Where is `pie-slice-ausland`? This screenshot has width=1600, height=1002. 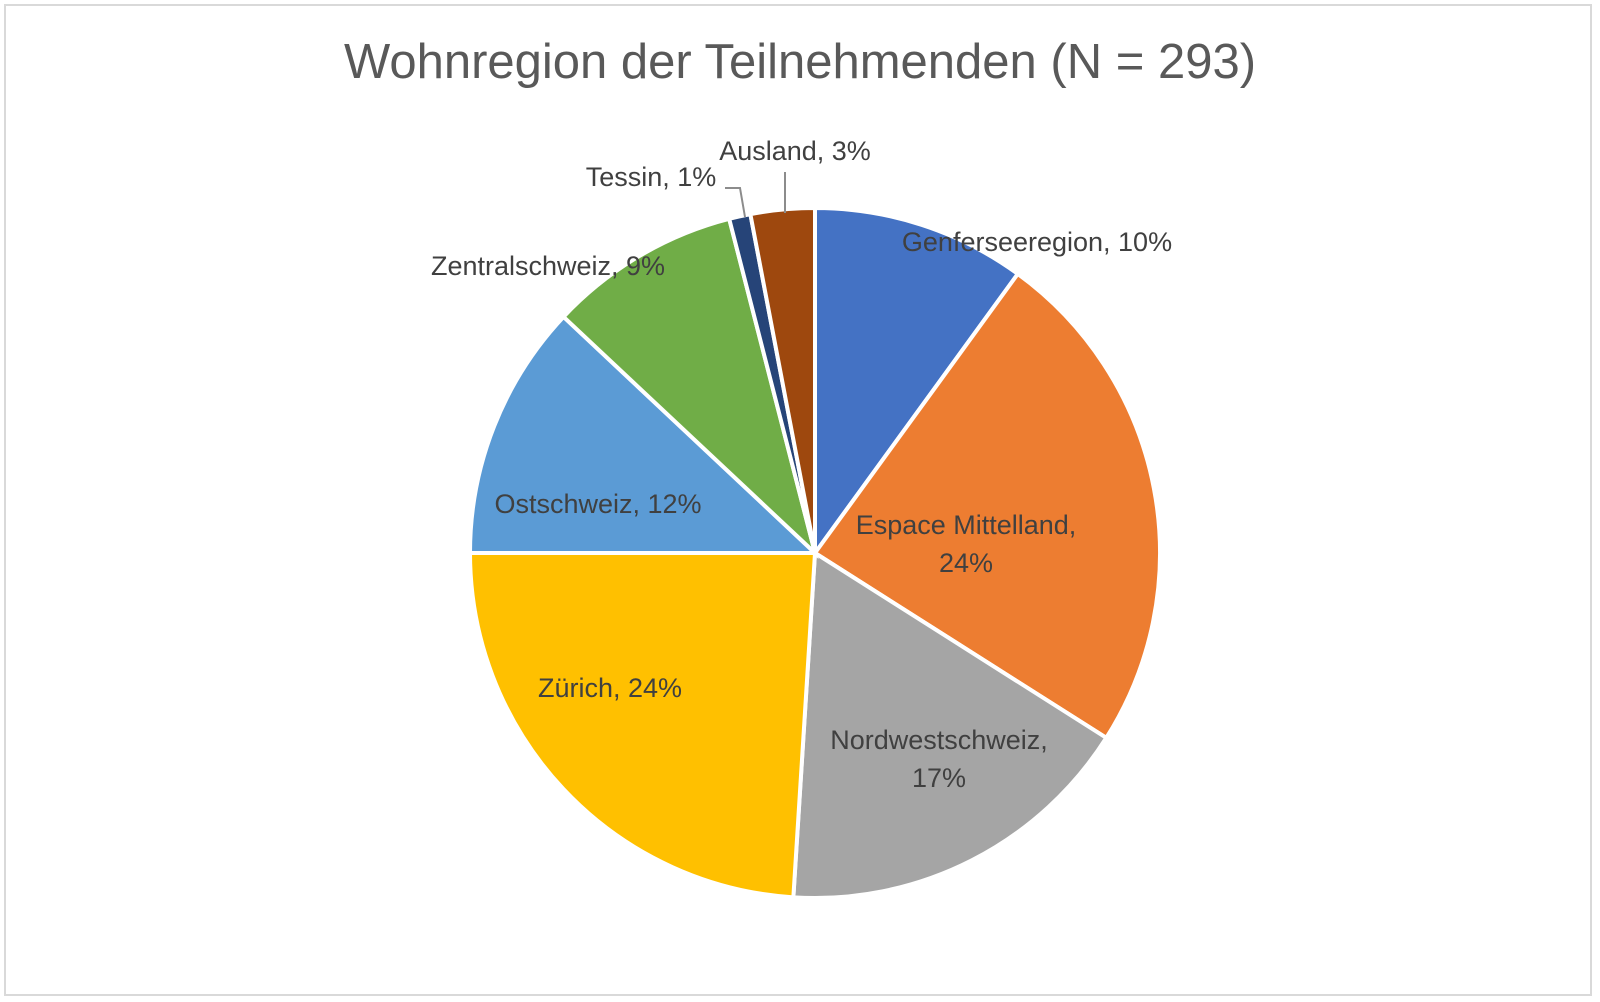 pie-slice-ausland is located at coordinates (782, 379).